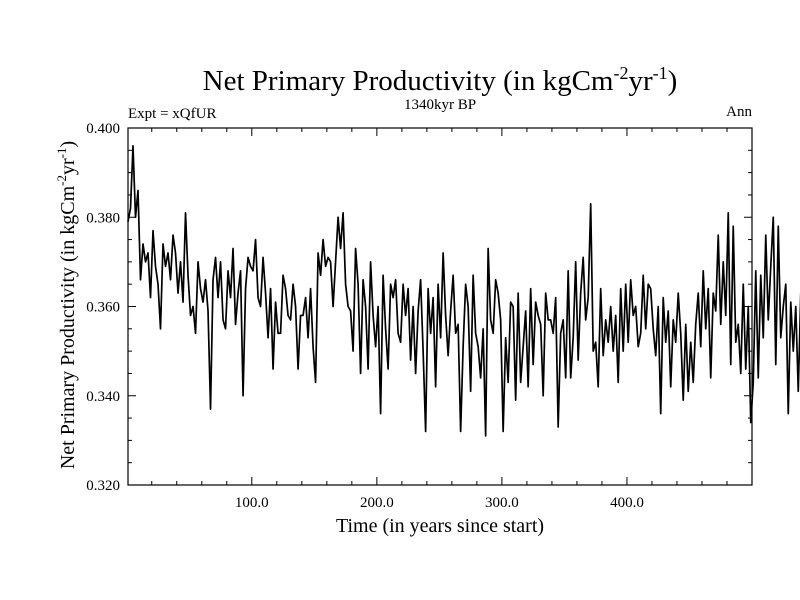 This screenshot has width=800, height=600. I want to click on season-label: Ann, so click(739, 112).